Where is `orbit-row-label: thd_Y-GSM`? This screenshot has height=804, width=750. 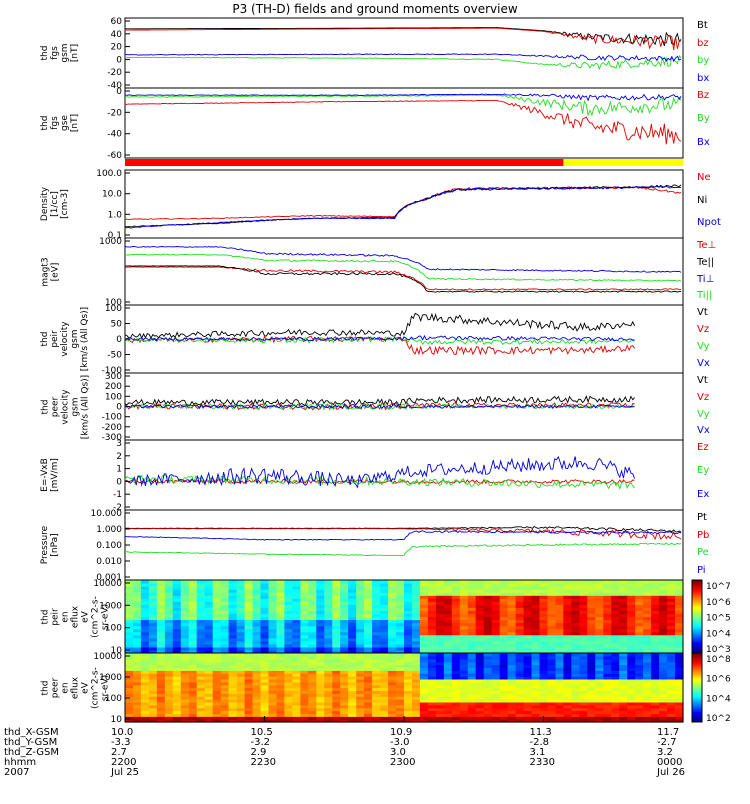
orbit-row-label: thd_Y-GSM is located at coordinates (31, 742).